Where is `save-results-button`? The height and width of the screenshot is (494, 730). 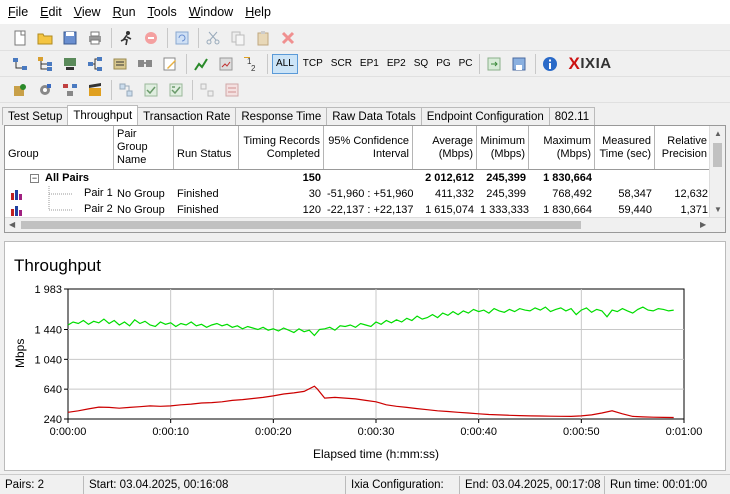
save-results-button is located at coordinates (519, 64).